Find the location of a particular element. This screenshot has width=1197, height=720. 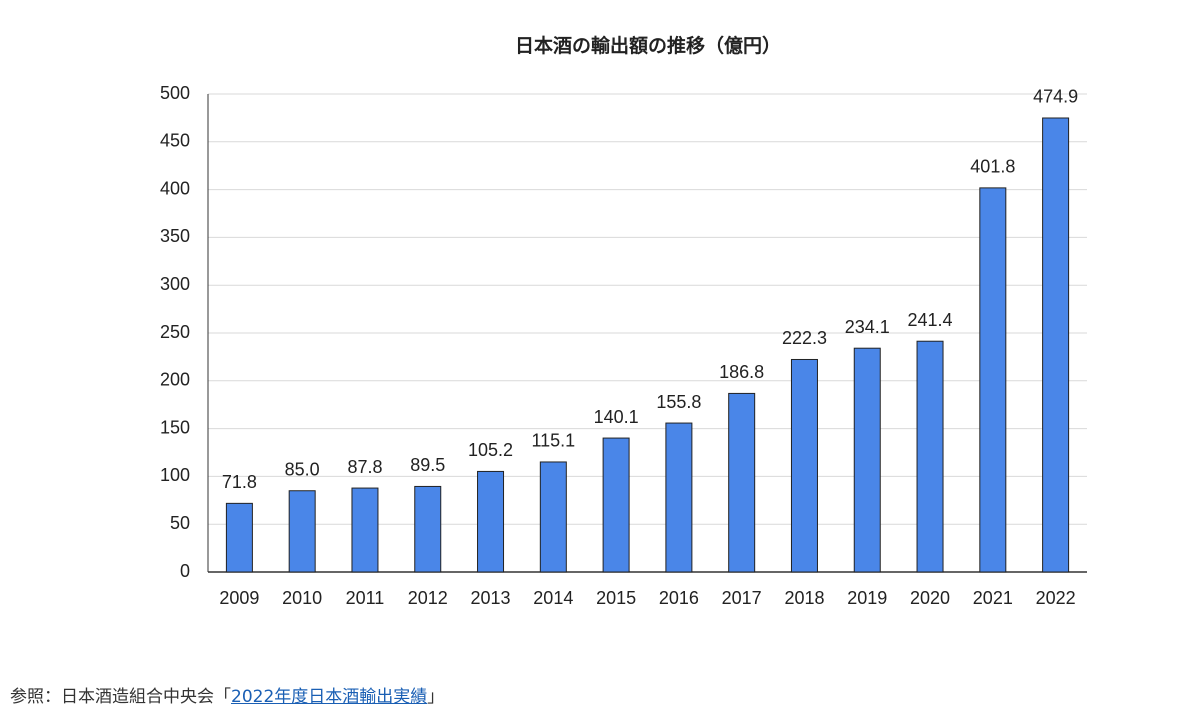

x-tick-label: 2019 is located at coordinates (867, 598).